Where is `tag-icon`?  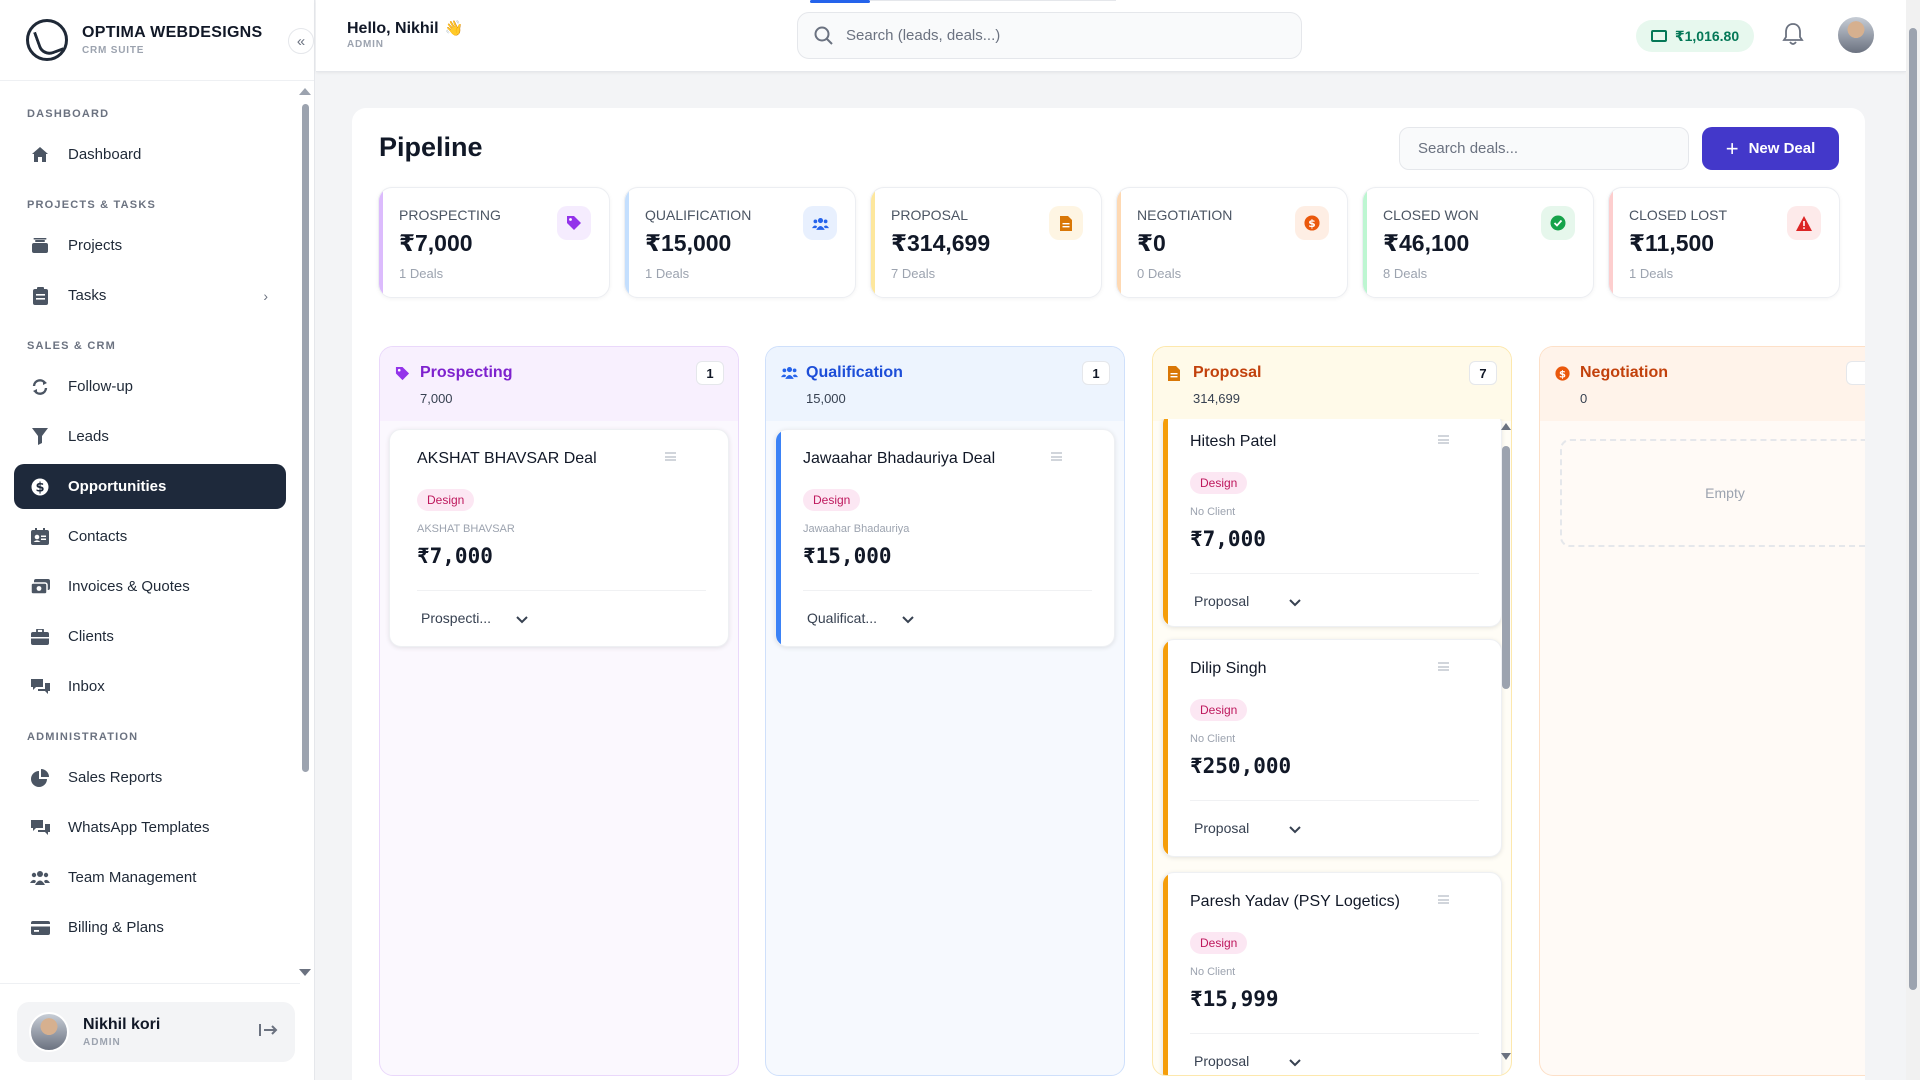 tag-icon is located at coordinates (574, 223).